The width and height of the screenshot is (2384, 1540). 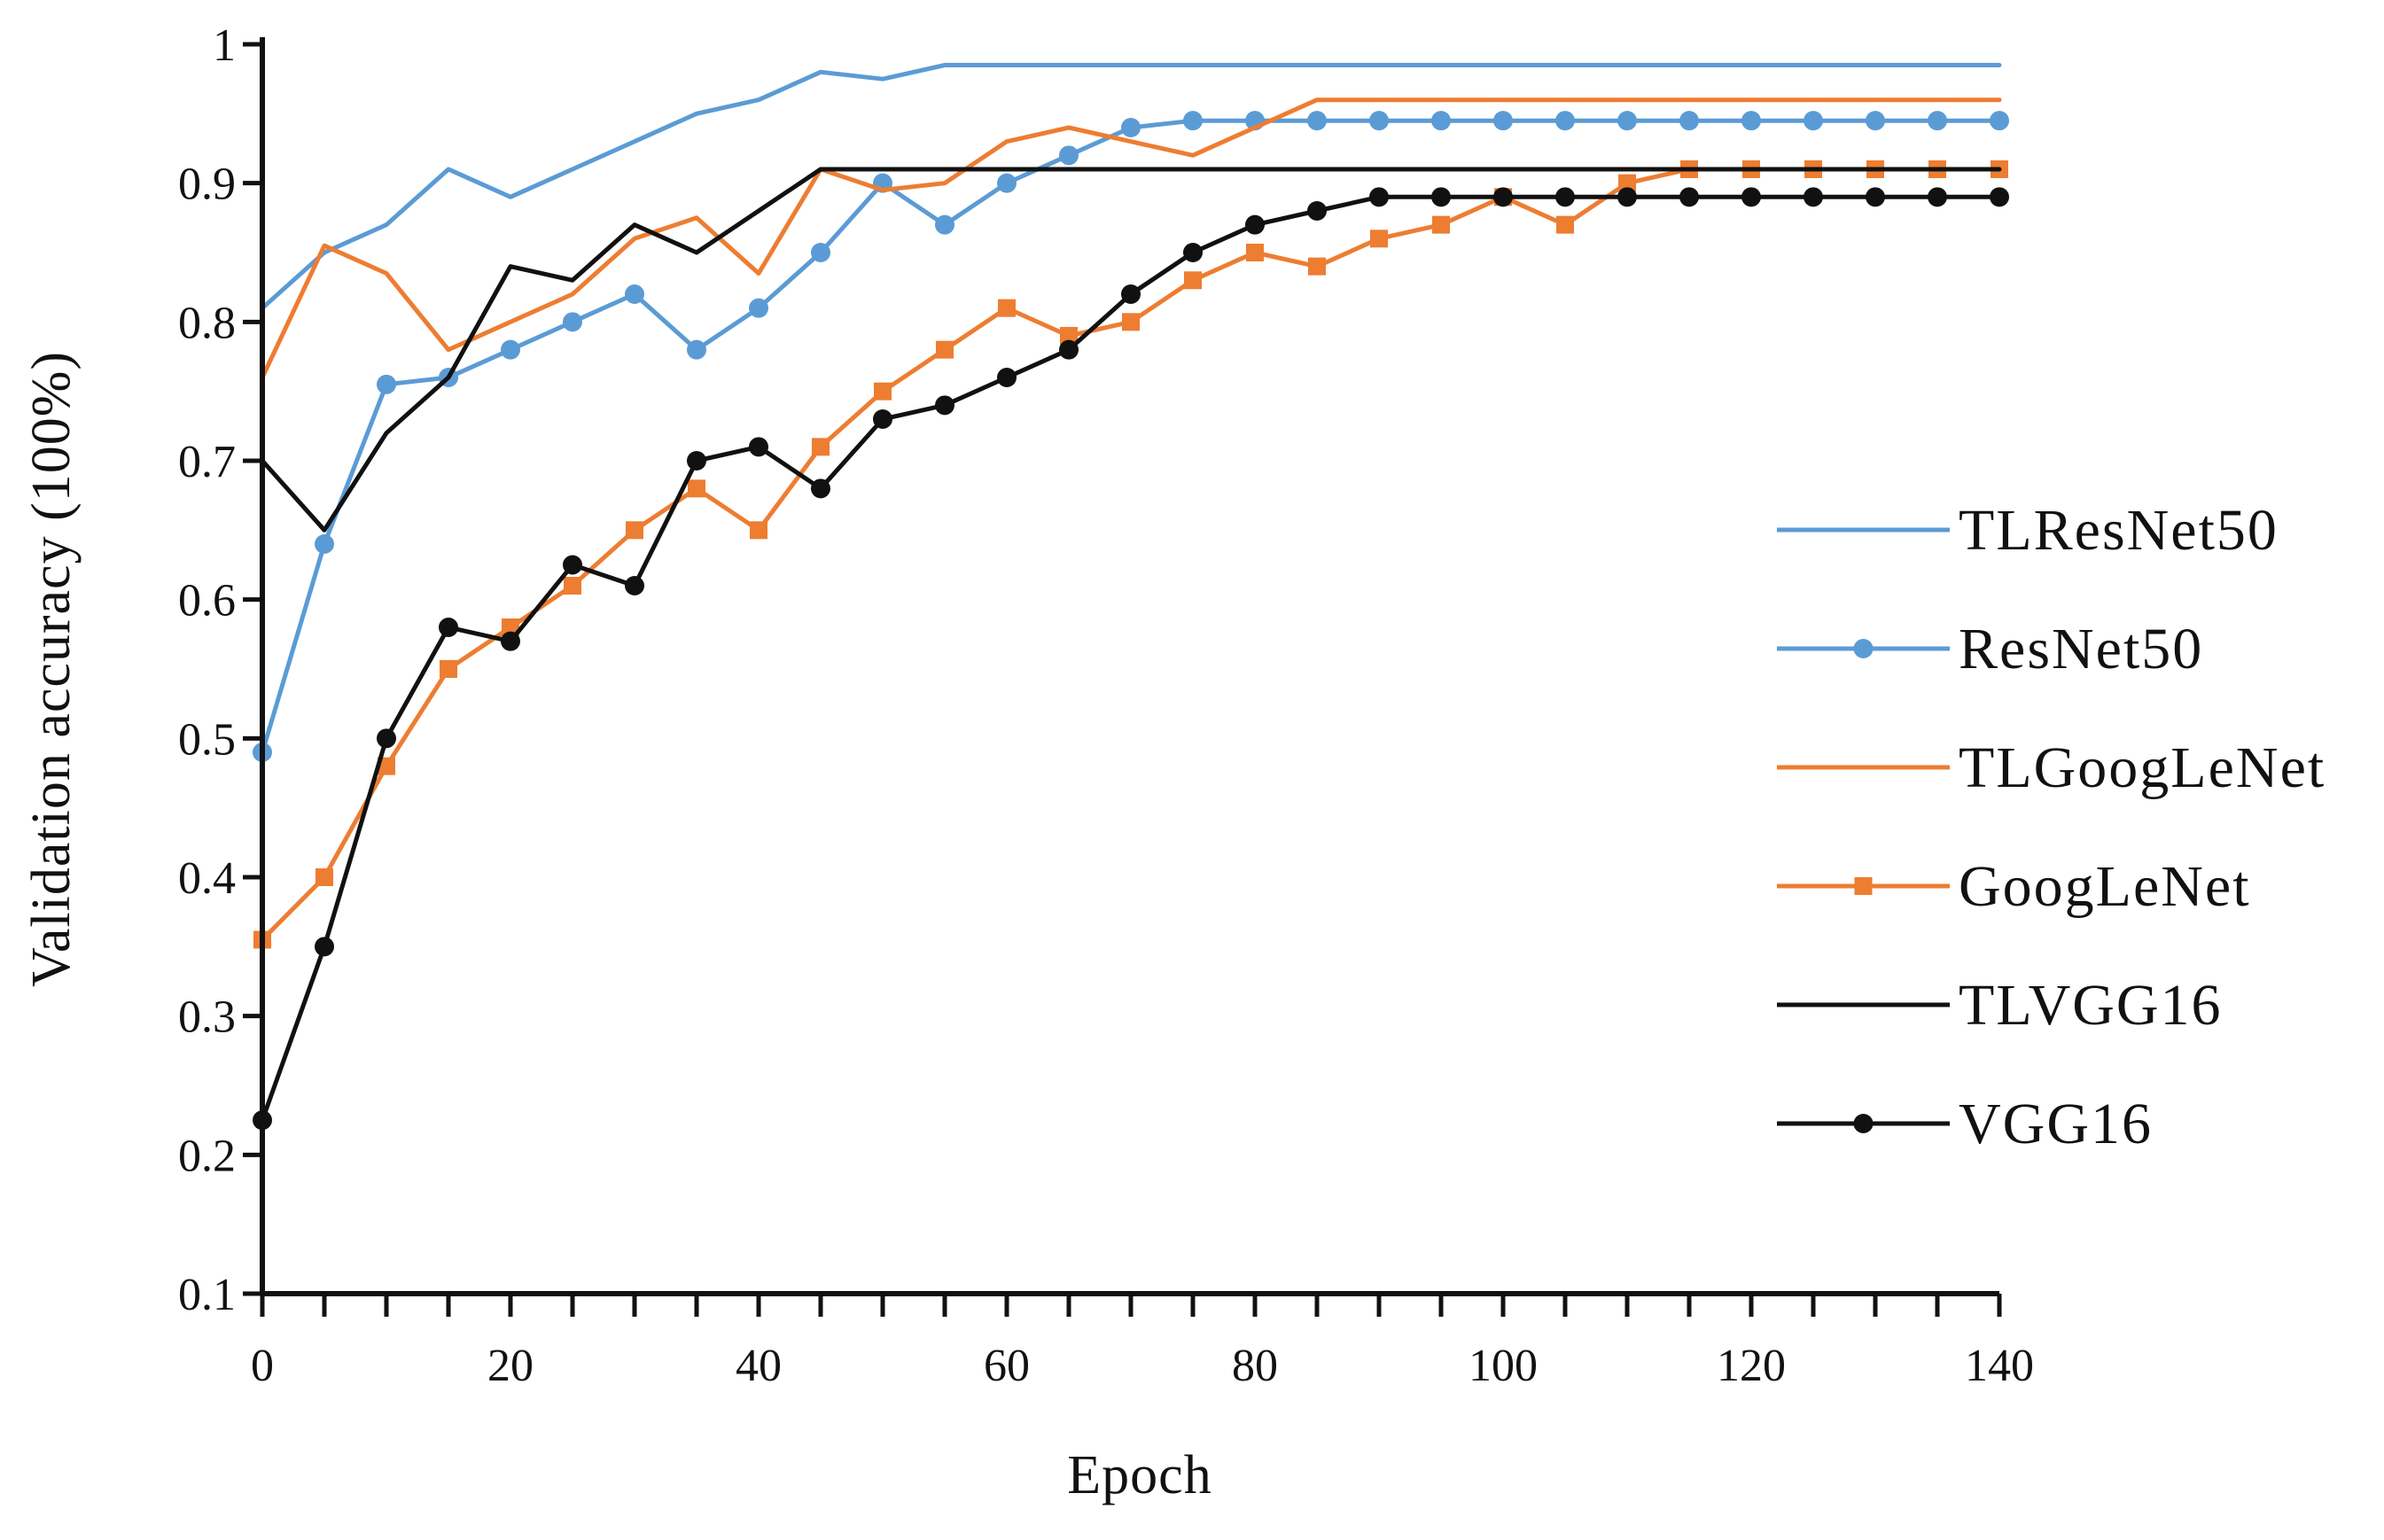 What do you see at coordinates (262, 1366) in the screenshot?
I see `x-tick-label: 0` at bounding box center [262, 1366].